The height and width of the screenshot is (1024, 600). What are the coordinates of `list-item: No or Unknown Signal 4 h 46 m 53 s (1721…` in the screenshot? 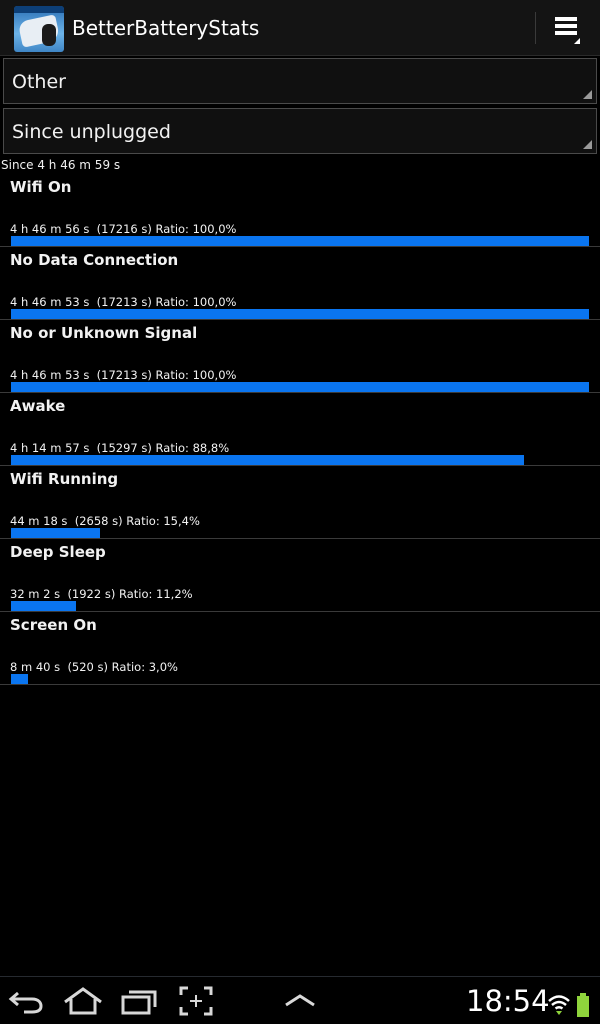 It's located at (300, 356).